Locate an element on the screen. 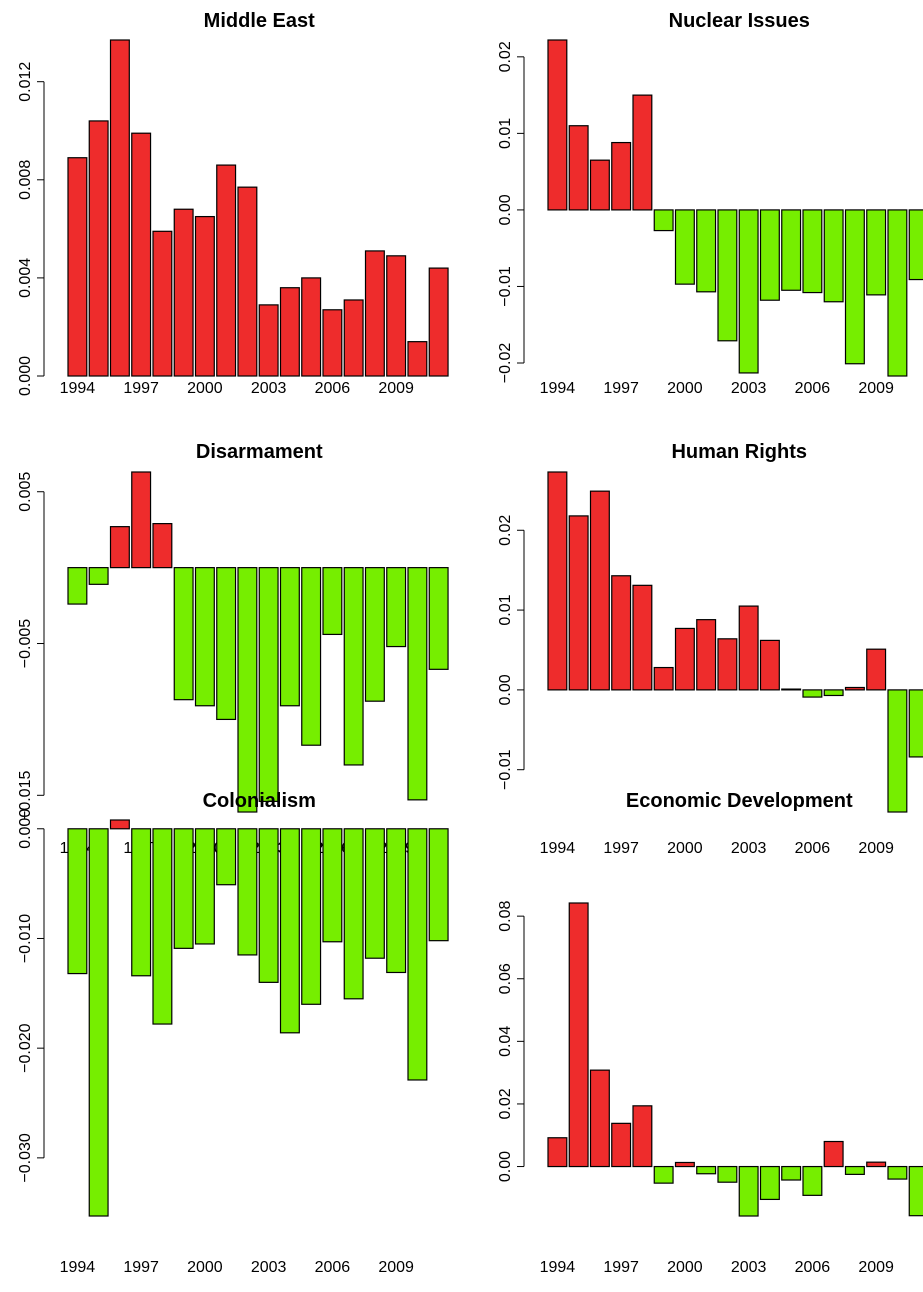 Image resolution: width=923 pixels, height=1292 pixels. y-tick-label: −0.005 is located at coordinates (25, 643).